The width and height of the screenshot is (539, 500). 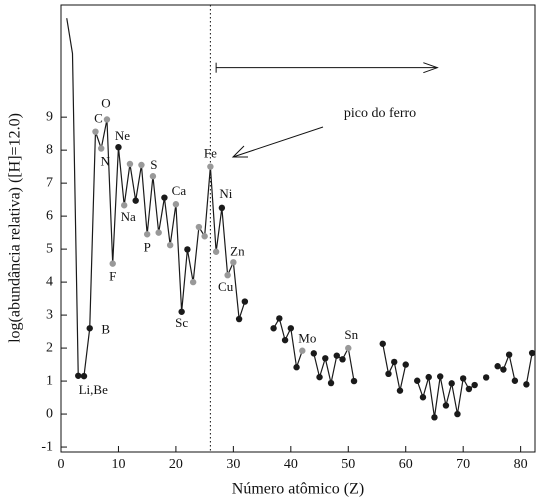 What do you see at coordinates (98, 118) in the screenshot?
I see `element-label: C` at bounding box center [98, 118].